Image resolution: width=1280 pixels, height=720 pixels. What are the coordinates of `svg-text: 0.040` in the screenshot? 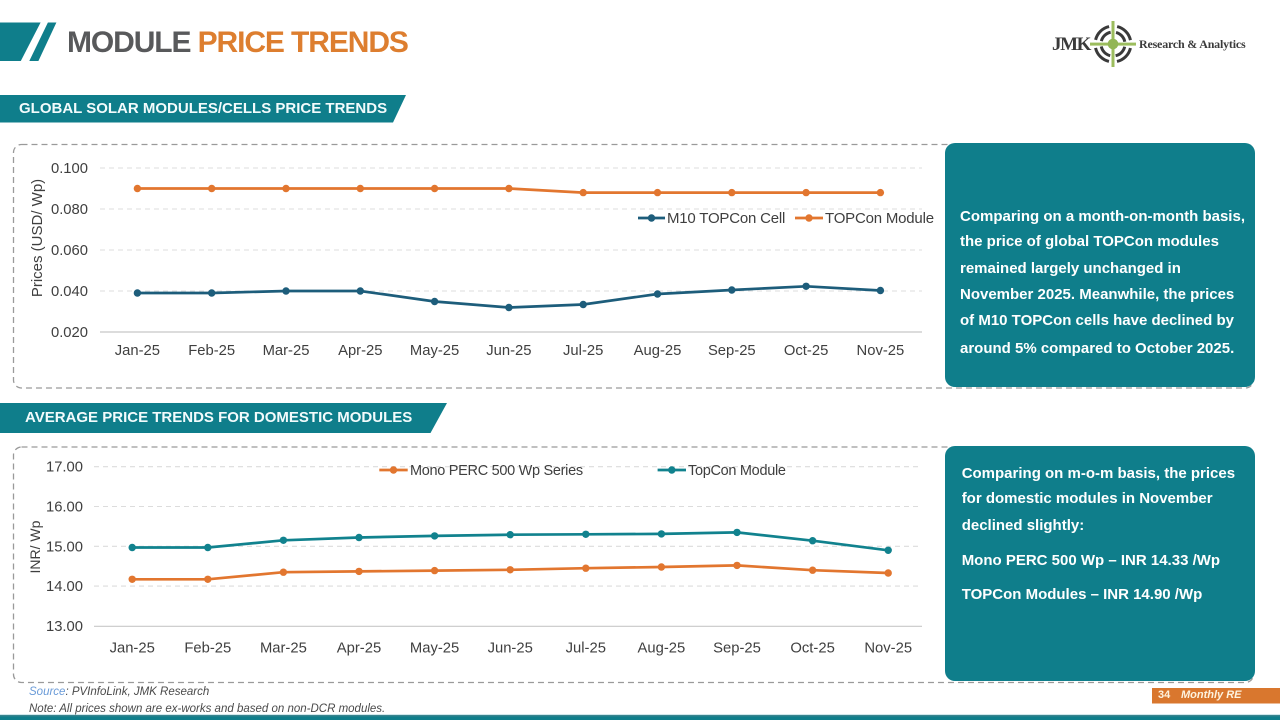 It's located at (69, 292).